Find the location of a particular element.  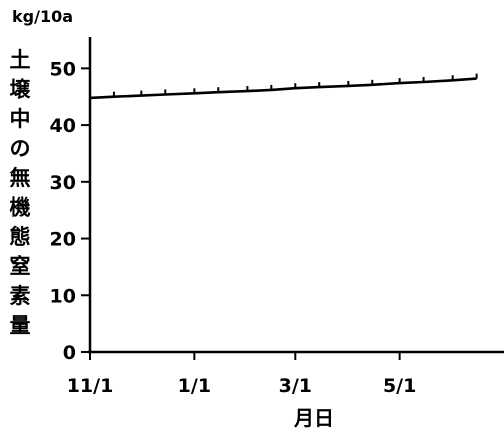

x-tick-label: 5/1 is located at coordinates (399, 386).